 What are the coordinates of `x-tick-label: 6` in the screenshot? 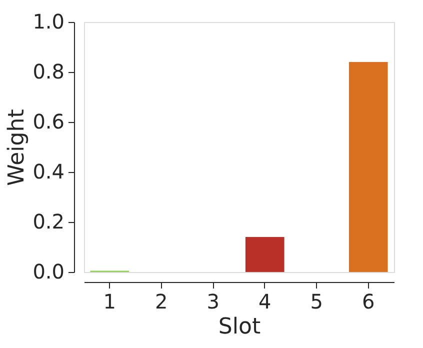 It's located at (368, 302).